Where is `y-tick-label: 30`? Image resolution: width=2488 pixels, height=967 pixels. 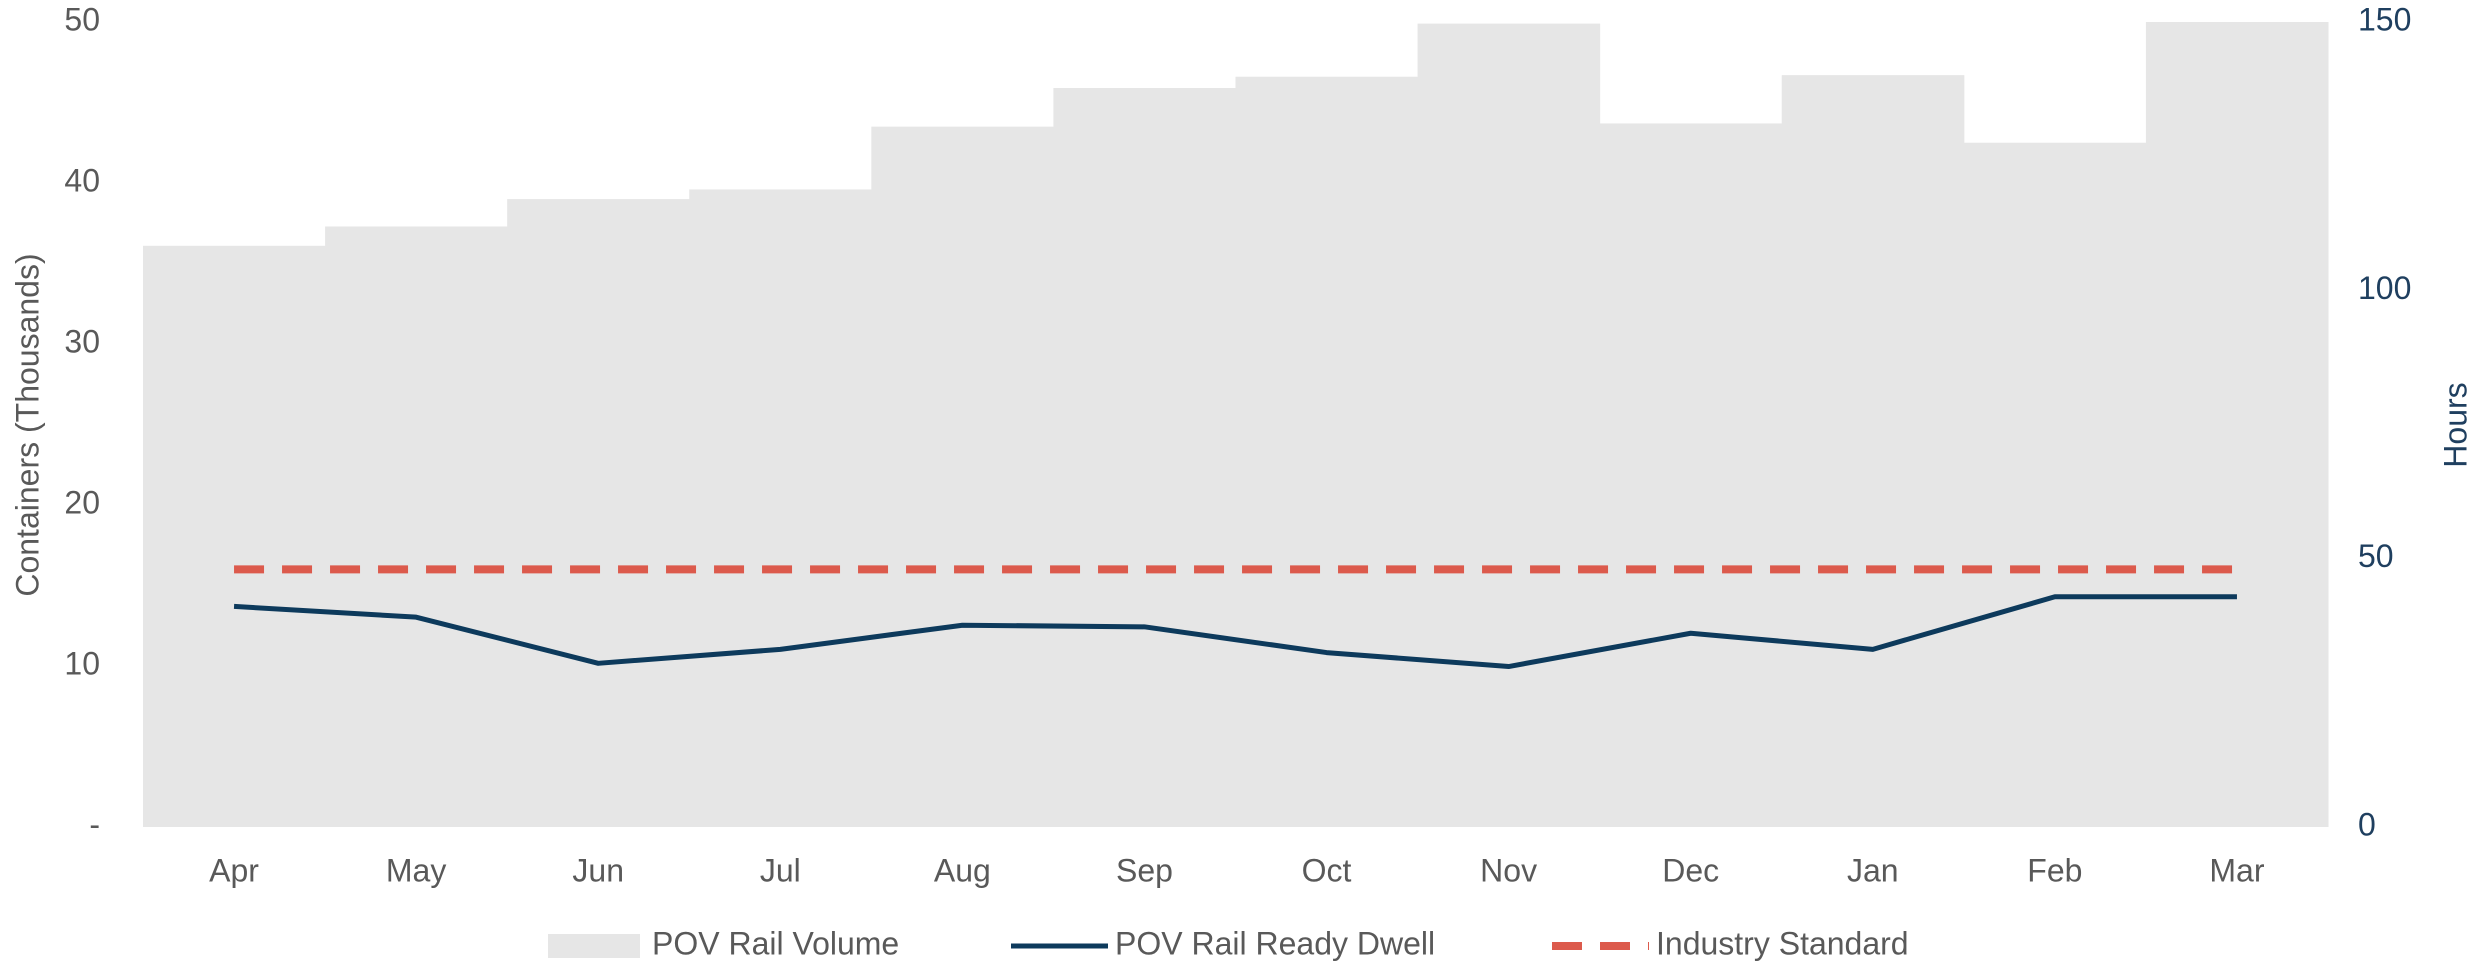 y-tick-label: 30 is located at coordinates (82, 341).